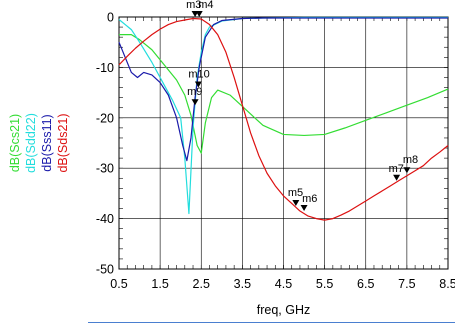  Describe the element at coordinates (397, 177) in the screenshot. I see `marker-m7` at that location.